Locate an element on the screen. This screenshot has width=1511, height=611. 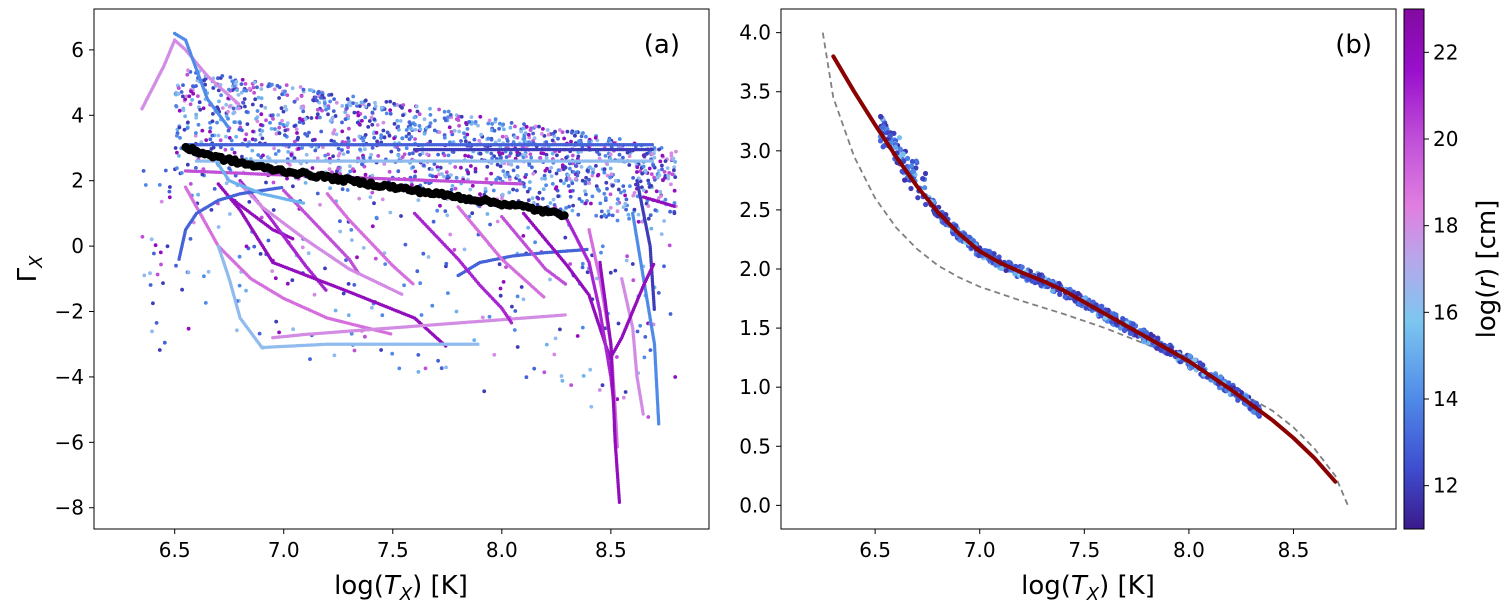
y-tick-label: 6 is located at coordinates (77, 50).